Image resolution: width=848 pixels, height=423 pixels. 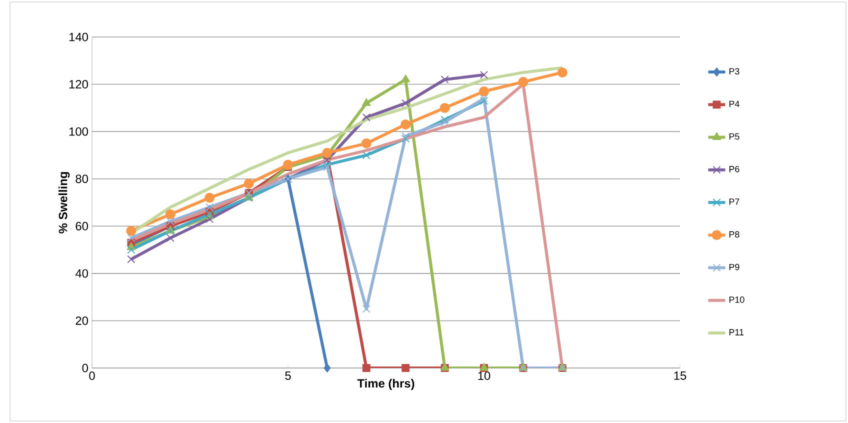 I want to click on legend-label: P5, so click(x=734, y=136).